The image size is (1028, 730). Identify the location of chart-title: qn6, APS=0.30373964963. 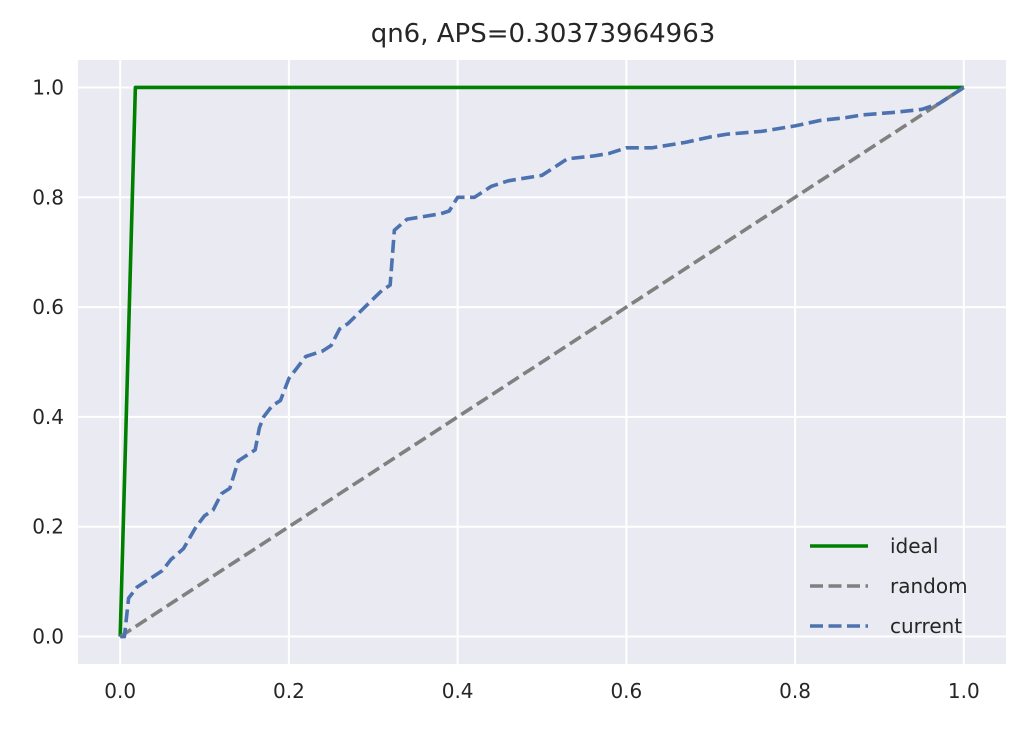
(543, 34).